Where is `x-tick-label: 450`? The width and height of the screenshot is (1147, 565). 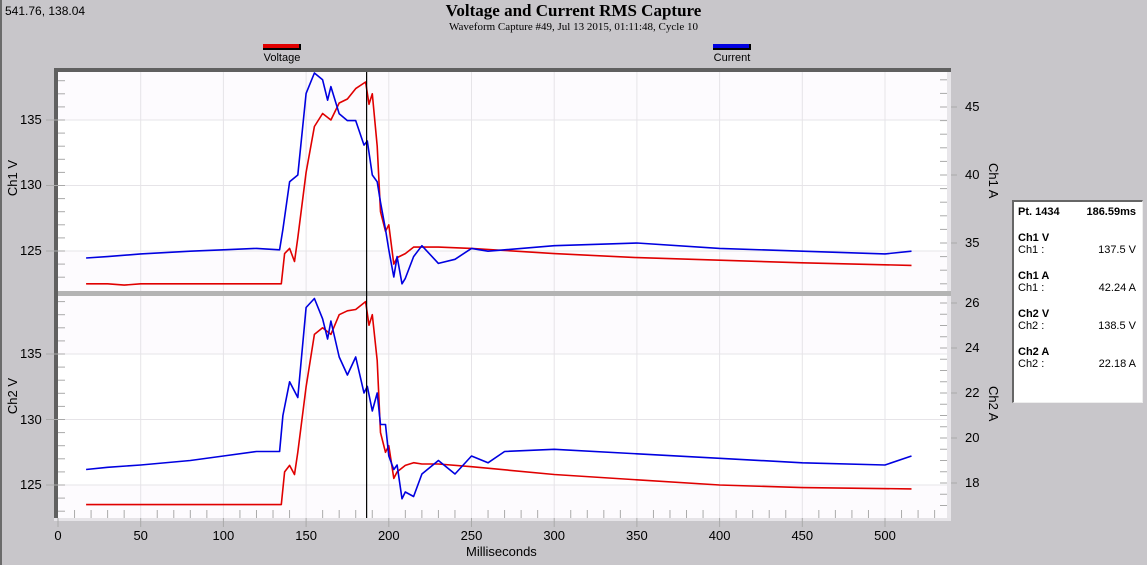 x-tick-label: 450 is located at coordinates (802, 535).